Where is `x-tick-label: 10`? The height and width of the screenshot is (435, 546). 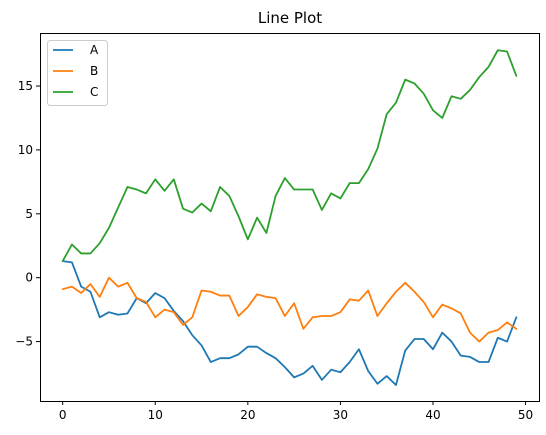
x-tick-label: 10 is located at coordinates (155, 415).